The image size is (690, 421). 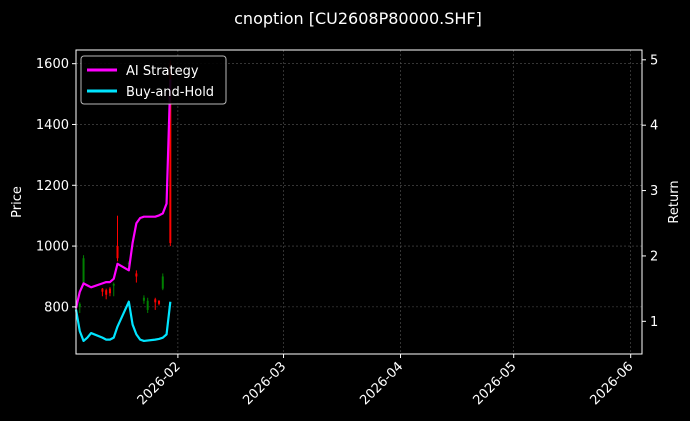 I want to click on y-tick-label: 1000, so click(x=52, y=247).